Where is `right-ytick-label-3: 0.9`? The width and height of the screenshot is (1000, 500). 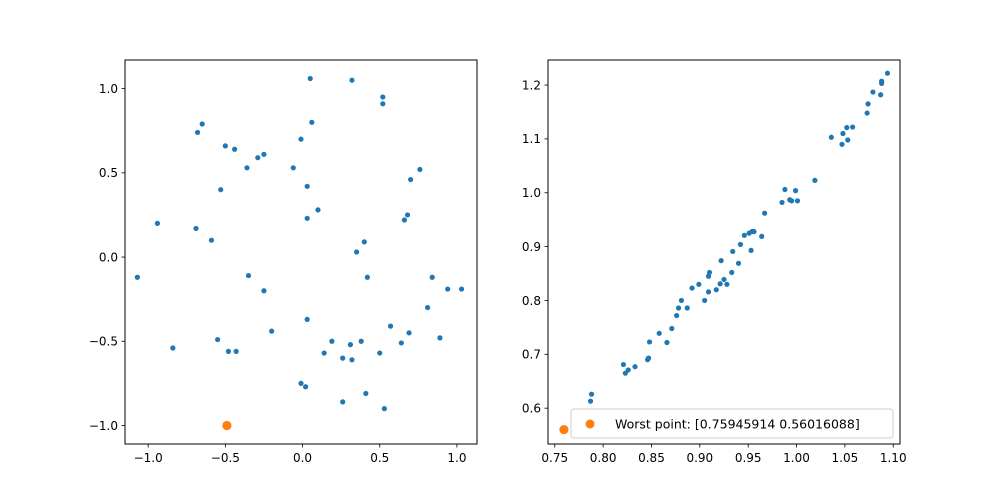
right-ytick-label-3: 0.9 is located at coordinates (531, 247).